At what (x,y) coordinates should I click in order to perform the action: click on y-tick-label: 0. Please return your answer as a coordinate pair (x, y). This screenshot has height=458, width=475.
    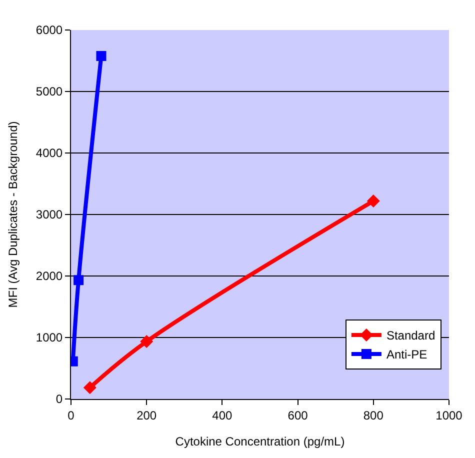
    Looking at the image, I should click on (59, 399).